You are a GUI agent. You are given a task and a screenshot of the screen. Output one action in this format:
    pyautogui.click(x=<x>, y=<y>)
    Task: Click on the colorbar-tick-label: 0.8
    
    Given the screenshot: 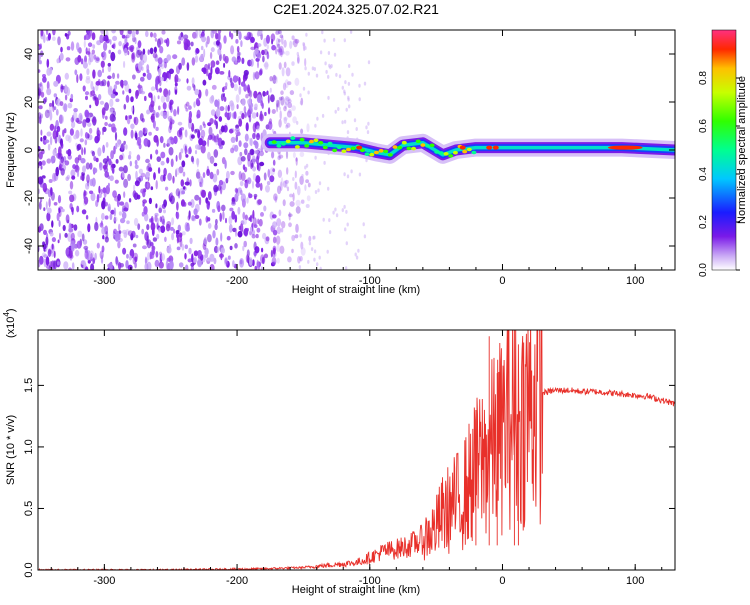 What is the action you would take?
    pyautogui.click(x=703, y=78)
    